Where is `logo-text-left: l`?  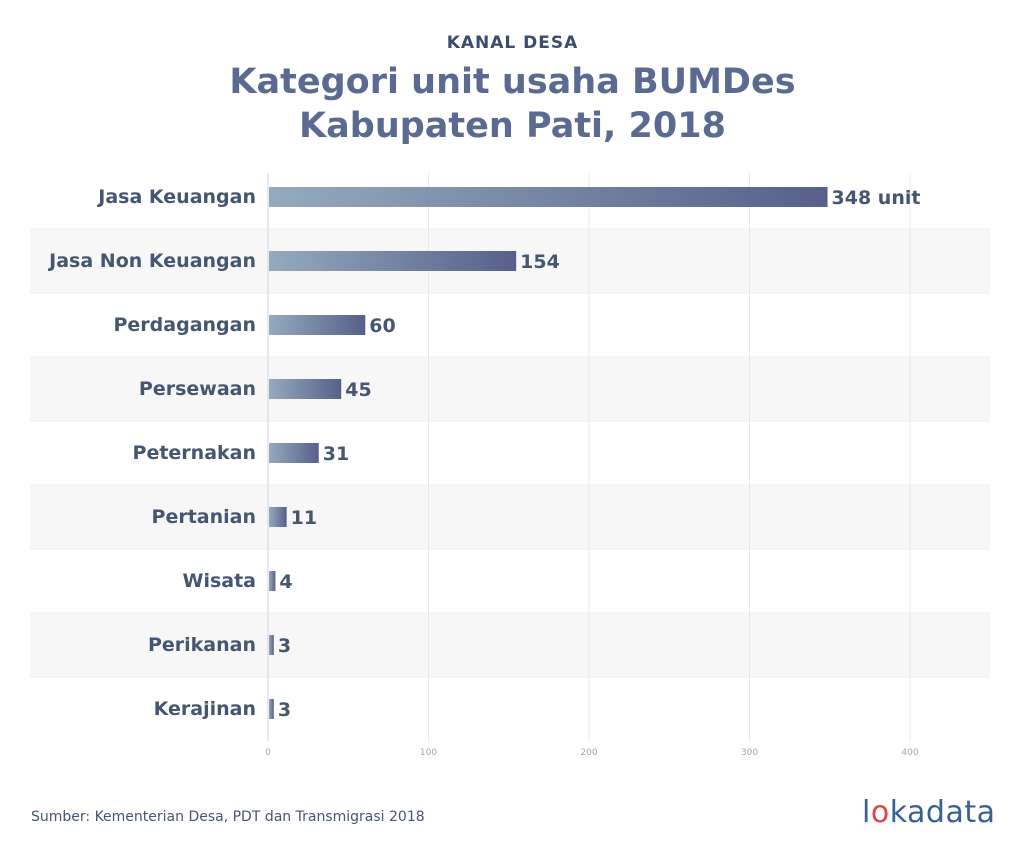
logo-text-left: l is located at coordinates (866, 812).